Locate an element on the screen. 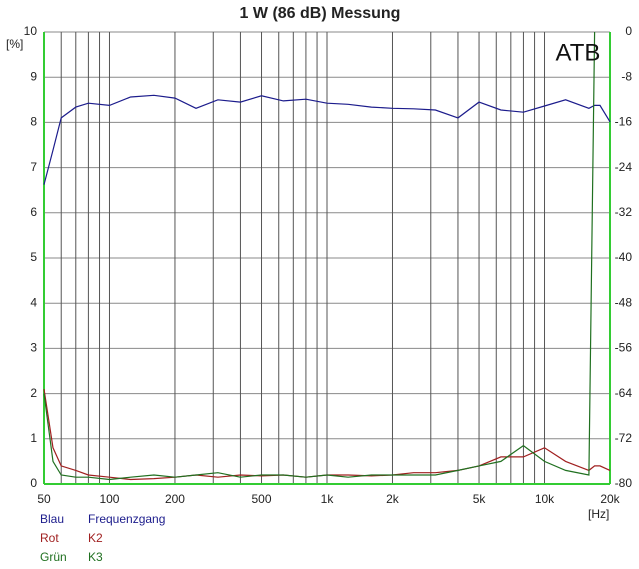 This screenshot has width=639, height=569. x-tick-label: 2k is located at coordinates (393, 499).